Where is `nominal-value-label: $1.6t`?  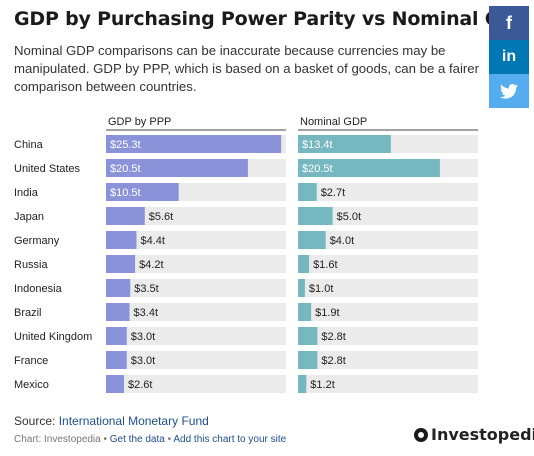 nominal-value-label: $1.6t is located at coordinates (325, 265).